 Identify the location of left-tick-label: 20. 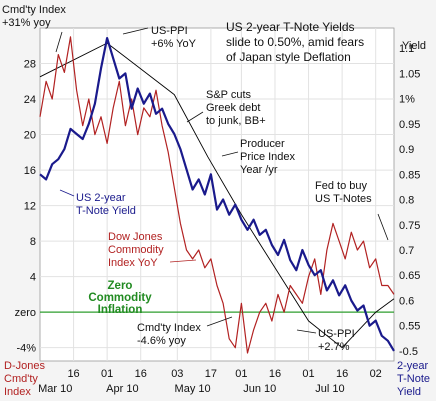
(30, 136).